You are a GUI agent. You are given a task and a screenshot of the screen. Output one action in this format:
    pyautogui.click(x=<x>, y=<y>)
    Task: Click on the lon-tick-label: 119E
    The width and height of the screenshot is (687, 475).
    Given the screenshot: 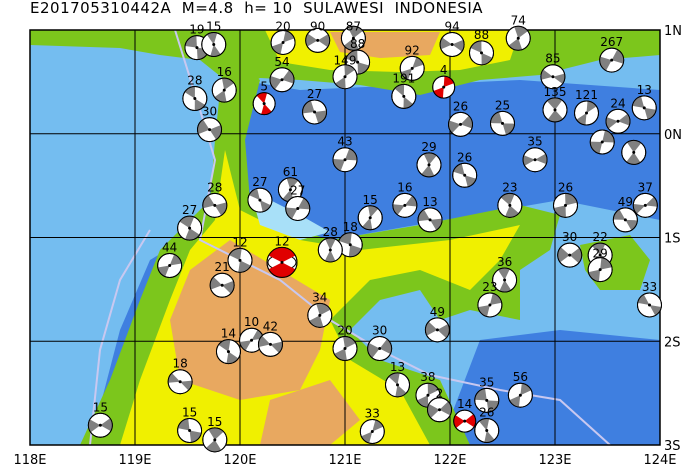 What is the action you would take?
    pyautogui.click(x=134, y=460)
    